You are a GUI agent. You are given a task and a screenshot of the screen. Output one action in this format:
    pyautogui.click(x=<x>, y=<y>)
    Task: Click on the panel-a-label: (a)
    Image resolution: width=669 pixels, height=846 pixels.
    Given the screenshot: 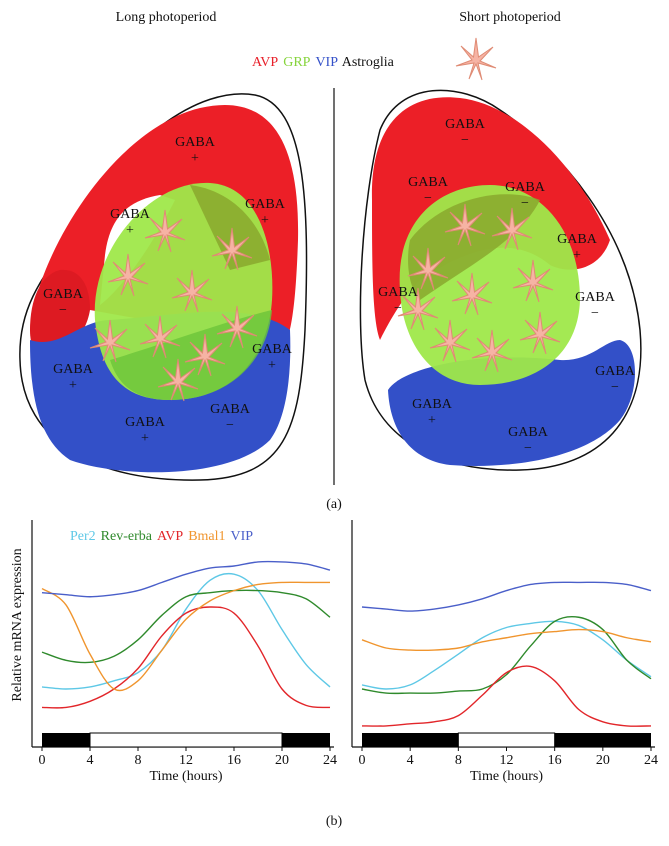 What is the action you would take?
    pyautogui.click(x=334, y=504)
    